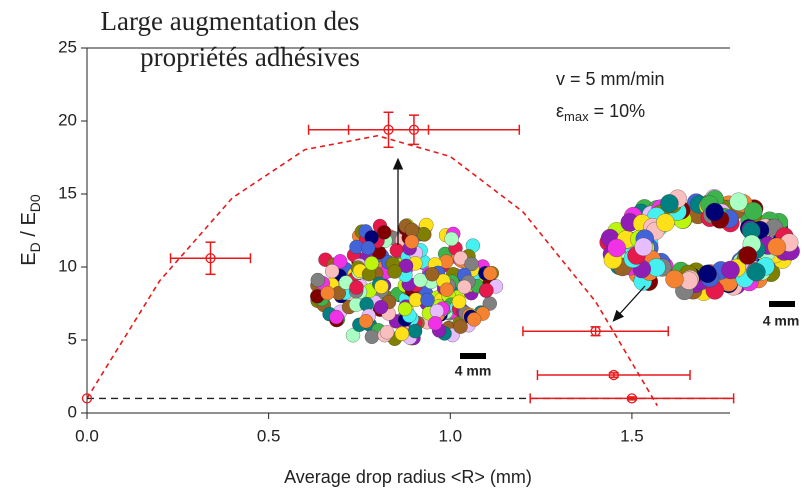  Describe the element at coordinates (35, 203) in the screenshot. I see `y-label-sub: D0` at that location.